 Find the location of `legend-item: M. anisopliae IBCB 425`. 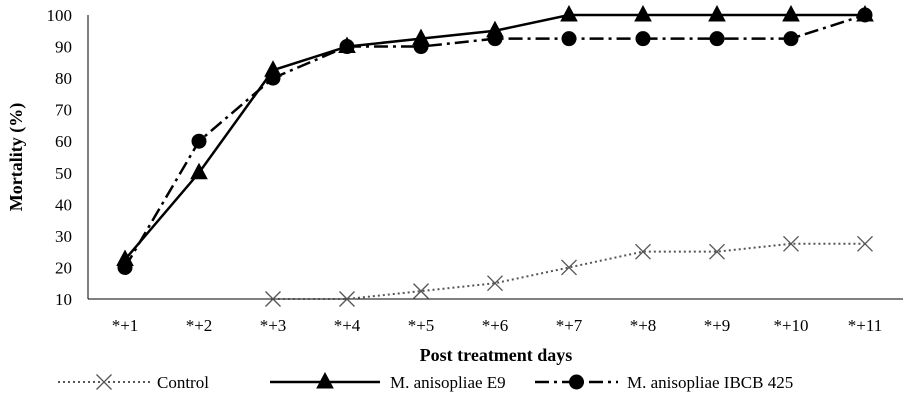

legend-item: M. anisopliae IBCB 425 is located at coordinates (664, 382).